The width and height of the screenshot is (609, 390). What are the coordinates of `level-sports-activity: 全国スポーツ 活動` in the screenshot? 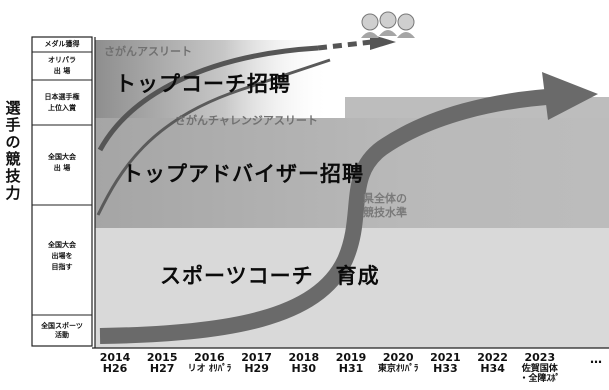 It's located at (62, 330).